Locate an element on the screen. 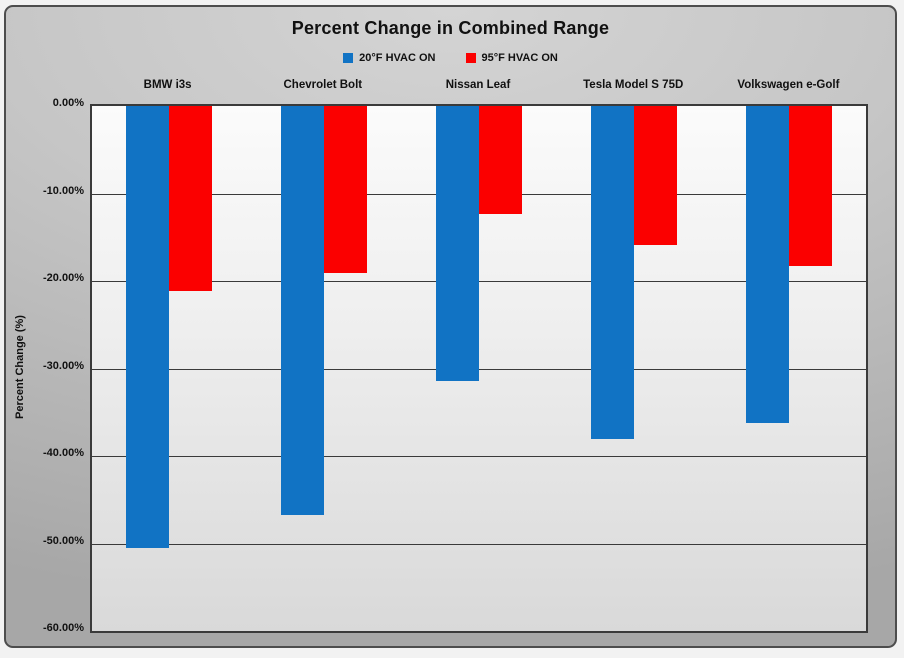  gridline--50.00% is located at coordinates (479, 544).